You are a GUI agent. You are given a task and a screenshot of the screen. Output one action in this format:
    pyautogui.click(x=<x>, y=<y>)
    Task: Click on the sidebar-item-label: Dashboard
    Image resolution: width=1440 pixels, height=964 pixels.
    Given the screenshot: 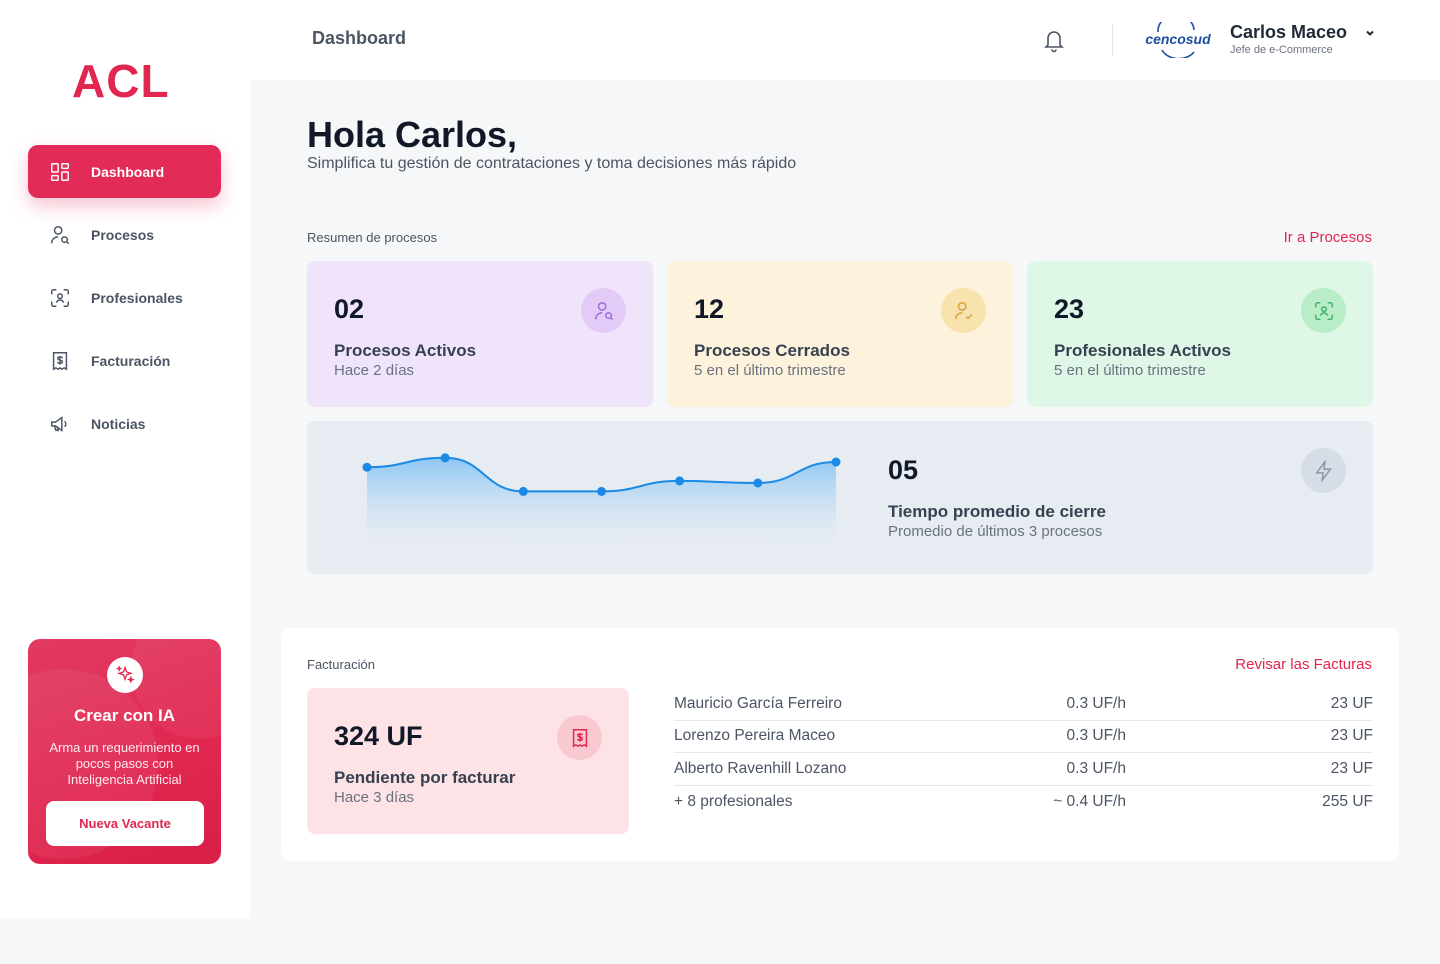 What is the action you would take?
    pyautogui.click(x=128, y=171)
    